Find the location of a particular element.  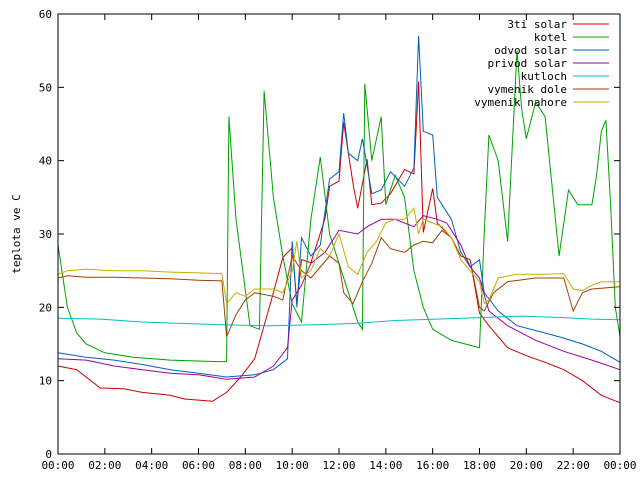

legend-label: 3ti solar is located at coordinates (537, 24).